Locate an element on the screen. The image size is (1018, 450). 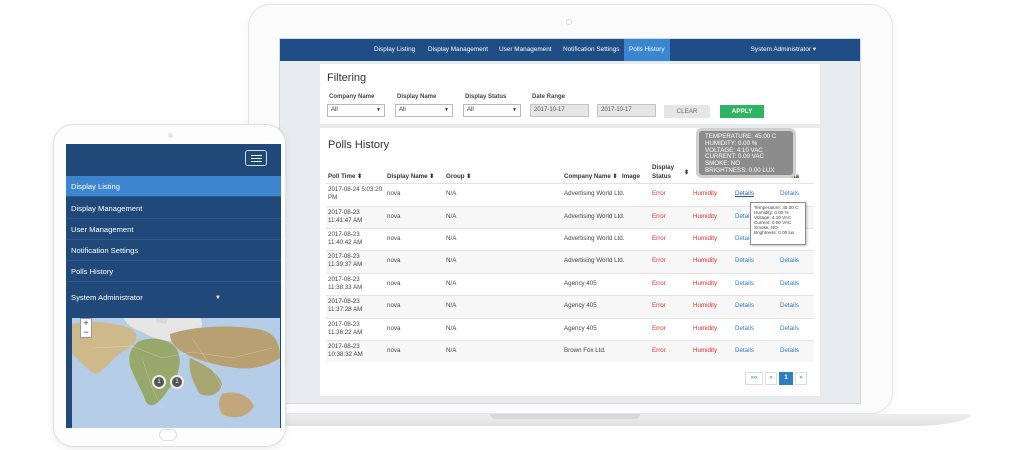
nav-polls-history: Polls History is located at coordinates (647, 50).